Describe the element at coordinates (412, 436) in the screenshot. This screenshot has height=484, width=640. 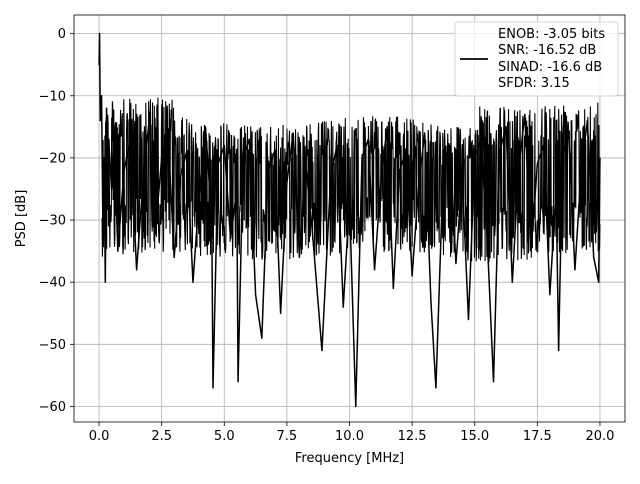
I see `x-tick-label: 12.5` at that location.